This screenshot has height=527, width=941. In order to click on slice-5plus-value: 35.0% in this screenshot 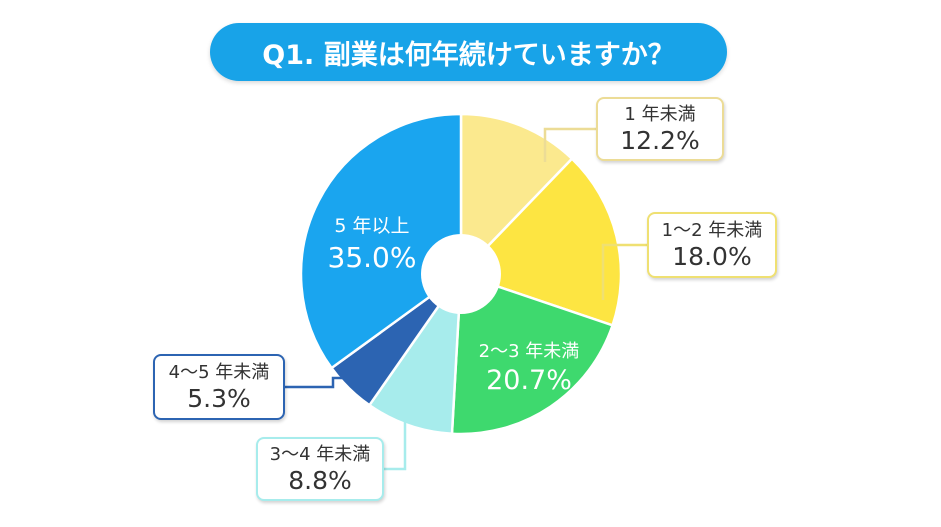, I will do `click(372, 257)`.